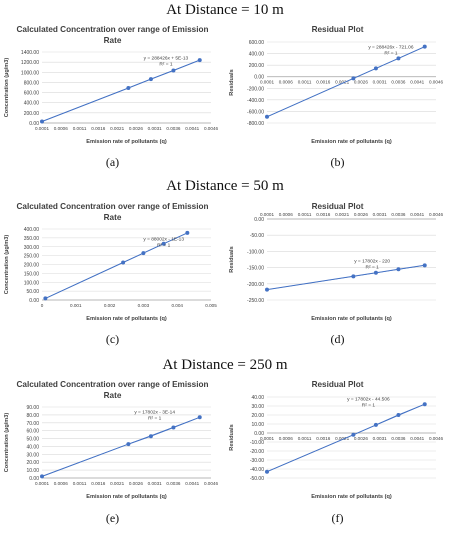 The height and width of the screenshot is (550, 450). I want to click on y-tick-label: 400.00, so click(257, 55).